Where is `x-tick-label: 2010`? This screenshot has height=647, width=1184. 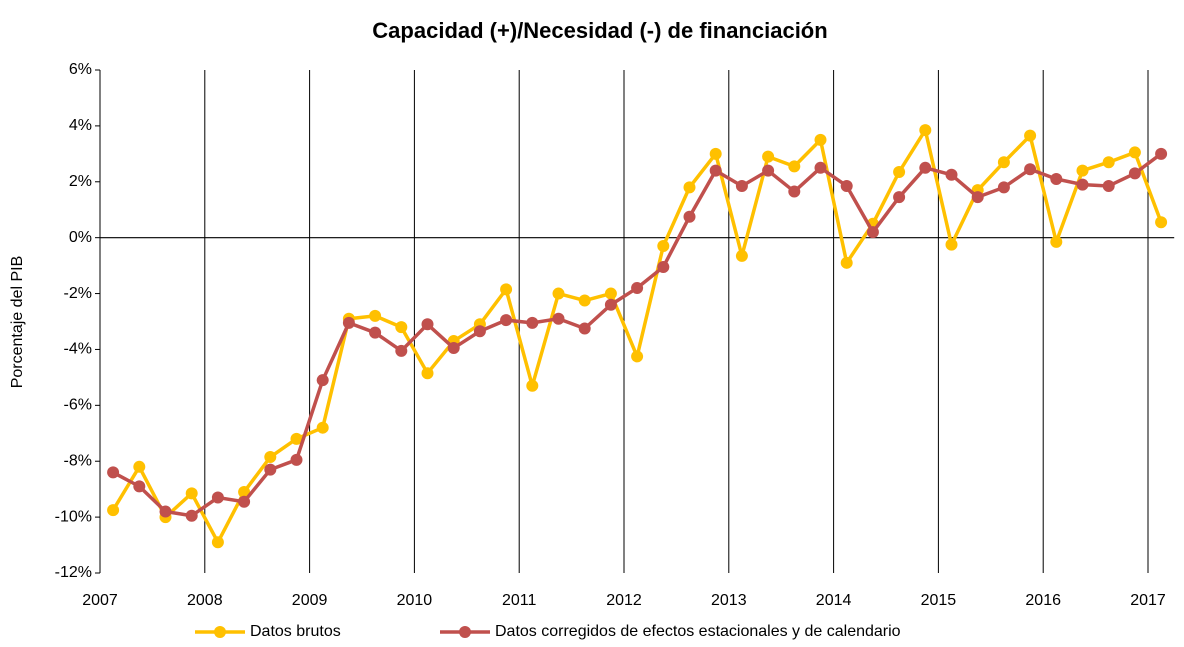 x-tick-label: 2010 is located at coordinates (415, 600).